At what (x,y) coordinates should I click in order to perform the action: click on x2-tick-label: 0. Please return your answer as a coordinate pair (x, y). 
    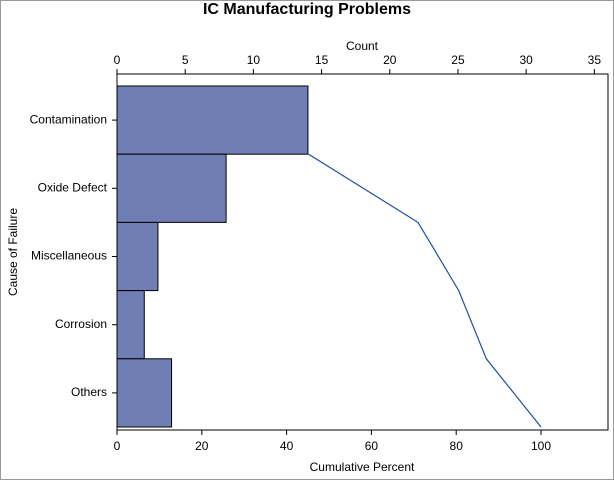
    Looking at the image, I should click on (117, 446).